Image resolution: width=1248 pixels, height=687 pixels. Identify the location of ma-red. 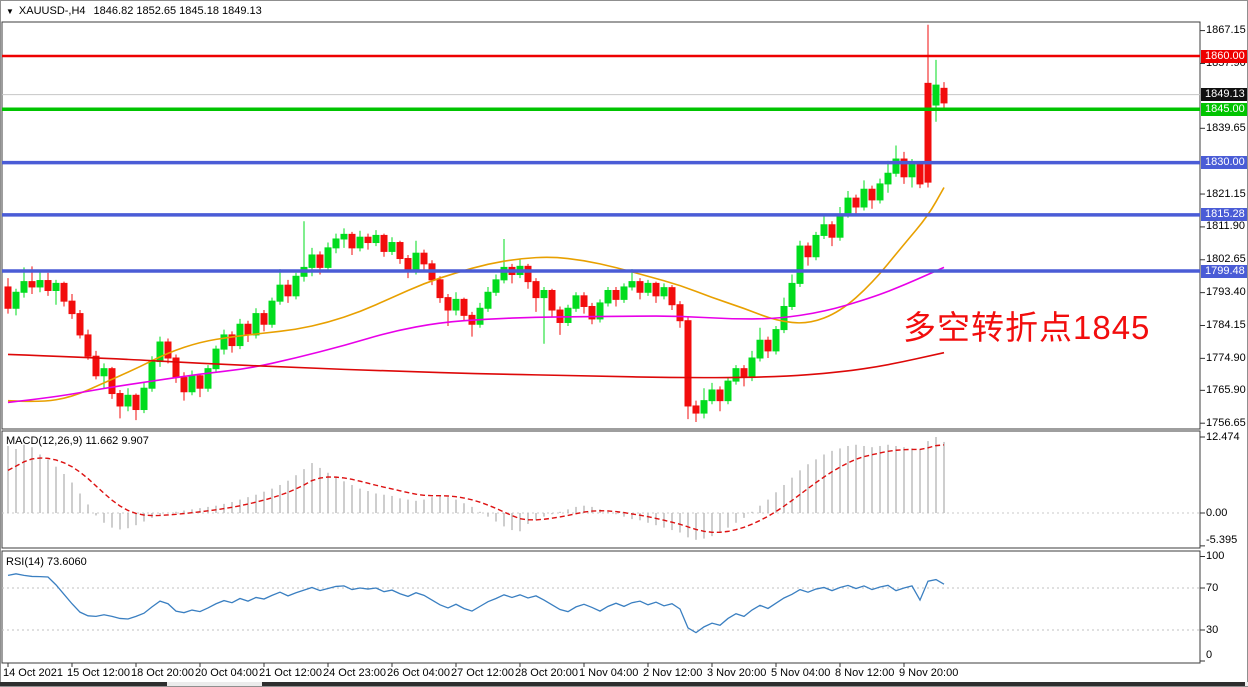
(476, 365).